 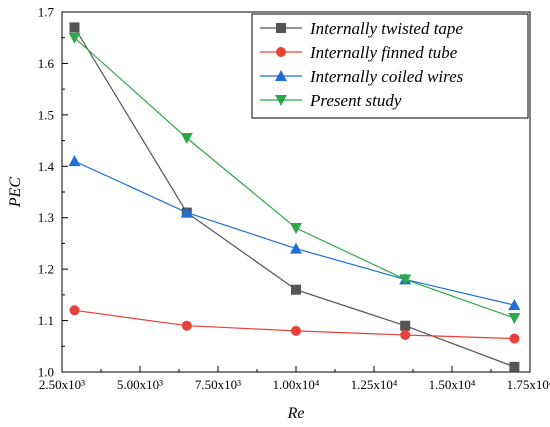 I want to click on legend-item: Internally coiled wires, so click(x=362, y=76).